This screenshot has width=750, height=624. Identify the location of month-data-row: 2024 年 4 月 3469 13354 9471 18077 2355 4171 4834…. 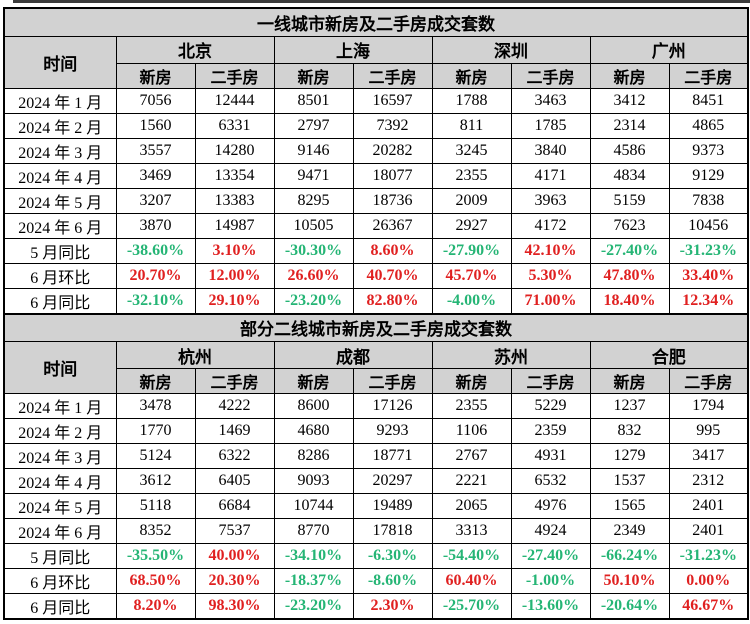
(376, 175).